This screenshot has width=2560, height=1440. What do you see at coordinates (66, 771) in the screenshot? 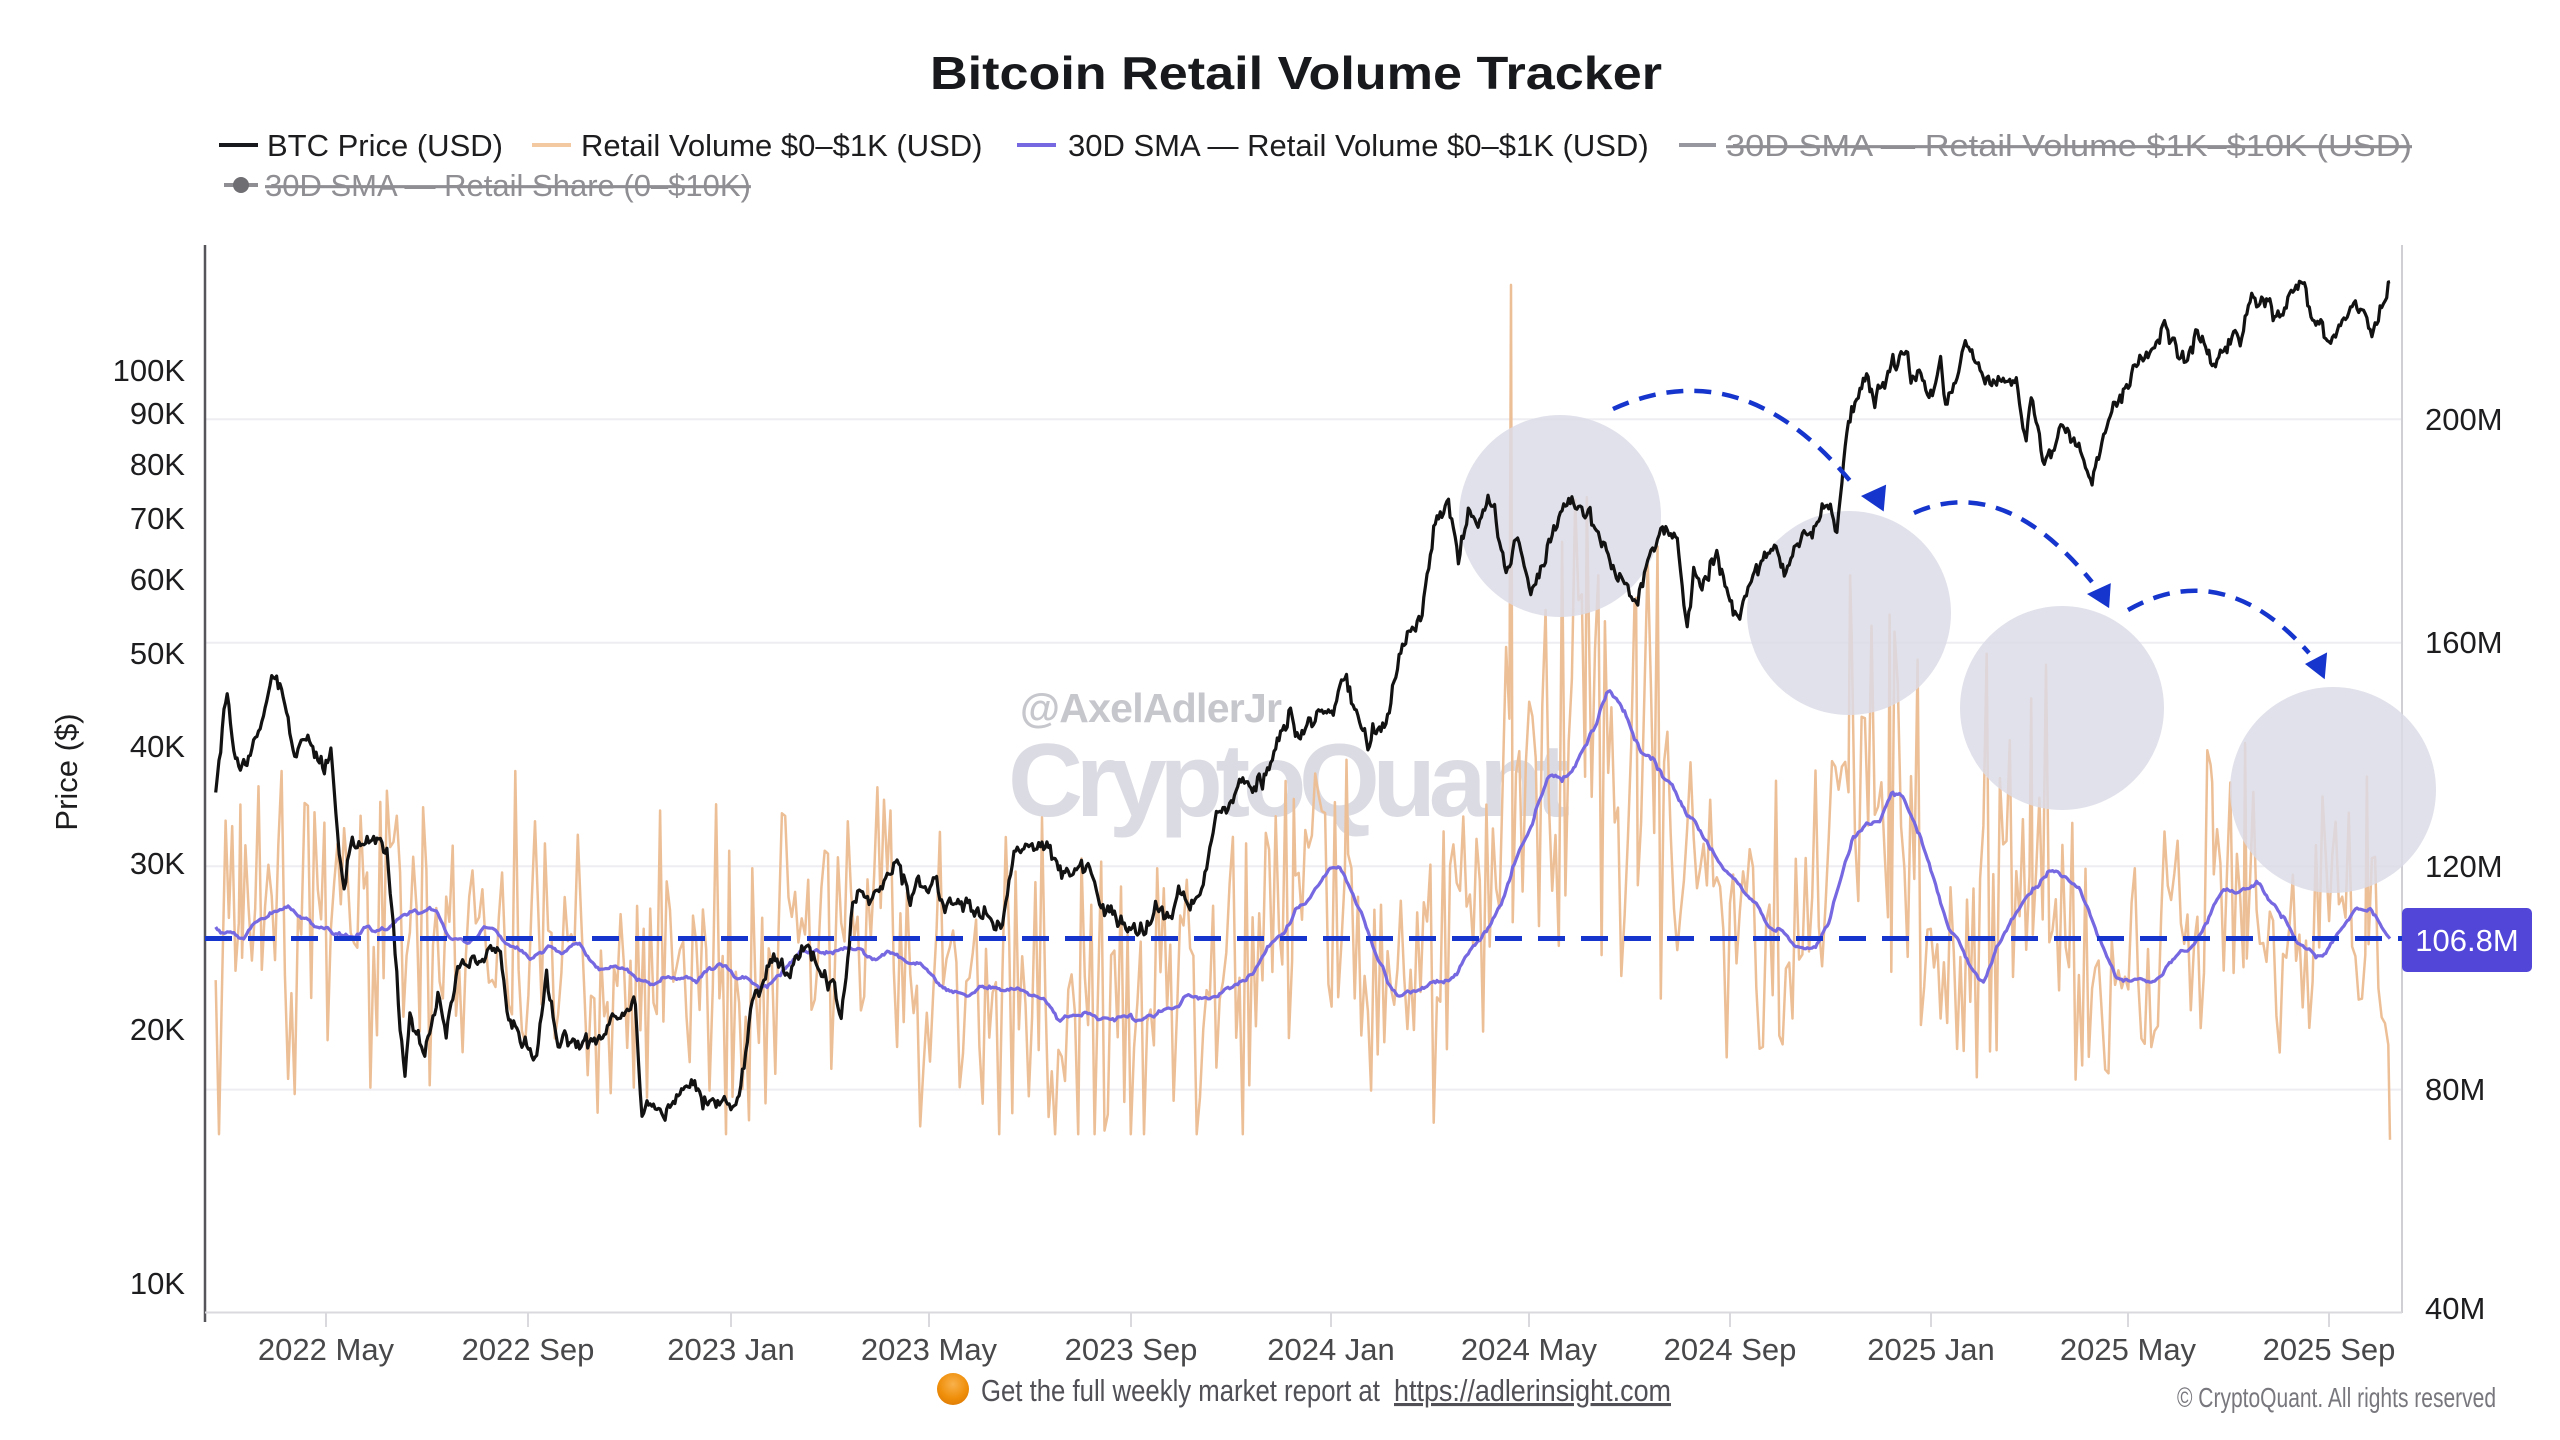
I see `svg-text: Price ($)` at bounding box center [66, 771].